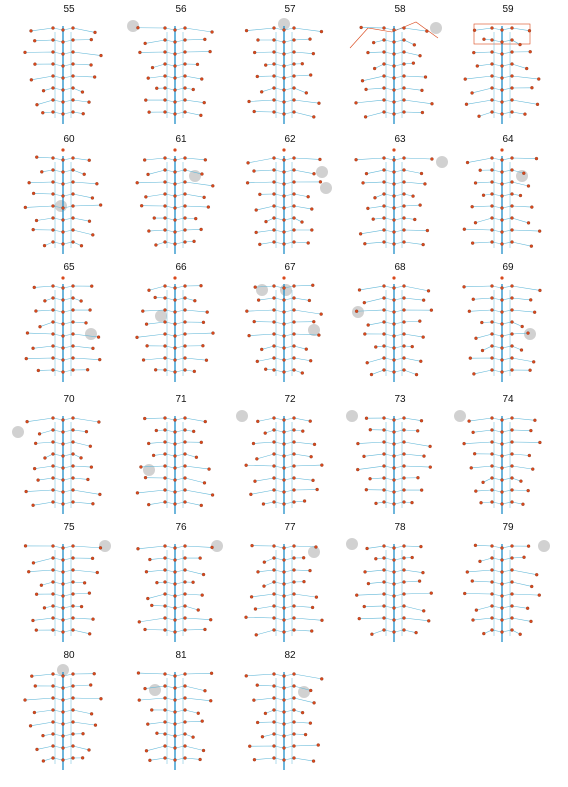 Image resolution: width=568 pixels, height=787 pixels. I want to click on panel-label: 68, so click(400, 267).